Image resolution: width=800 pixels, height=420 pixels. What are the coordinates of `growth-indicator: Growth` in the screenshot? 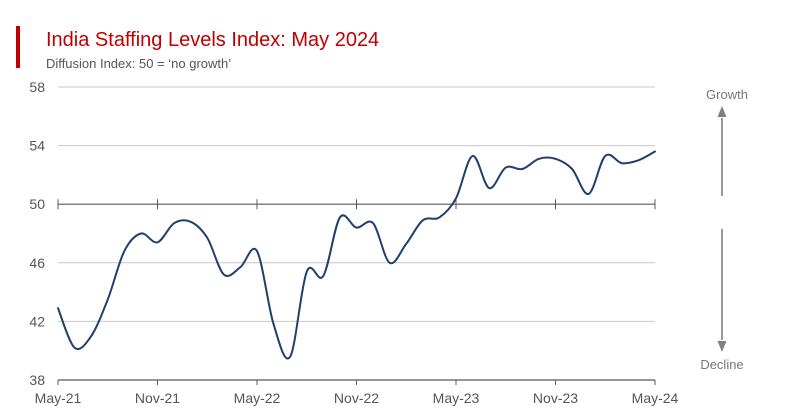 It's located at (727, 141).